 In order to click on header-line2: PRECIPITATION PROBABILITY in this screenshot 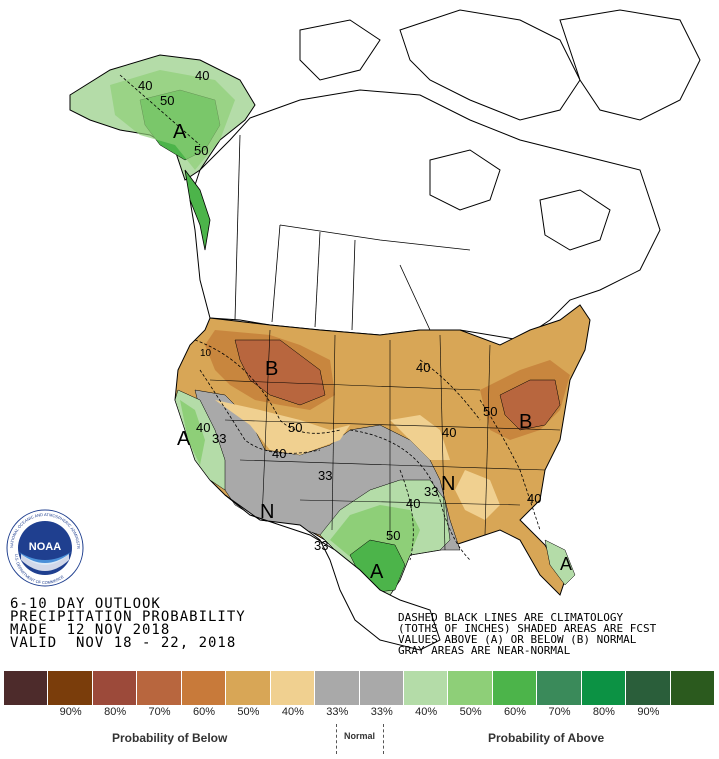, I will do `click(128, 617)`.